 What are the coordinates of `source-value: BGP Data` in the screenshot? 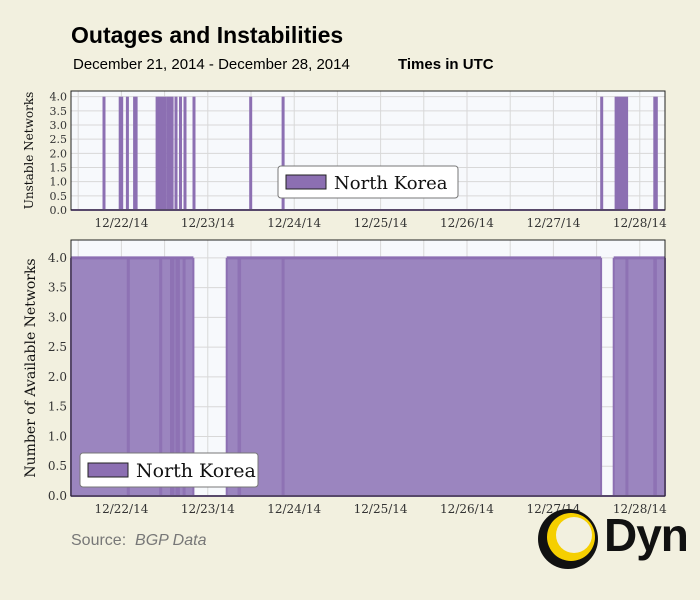 It's located at (171, 540).